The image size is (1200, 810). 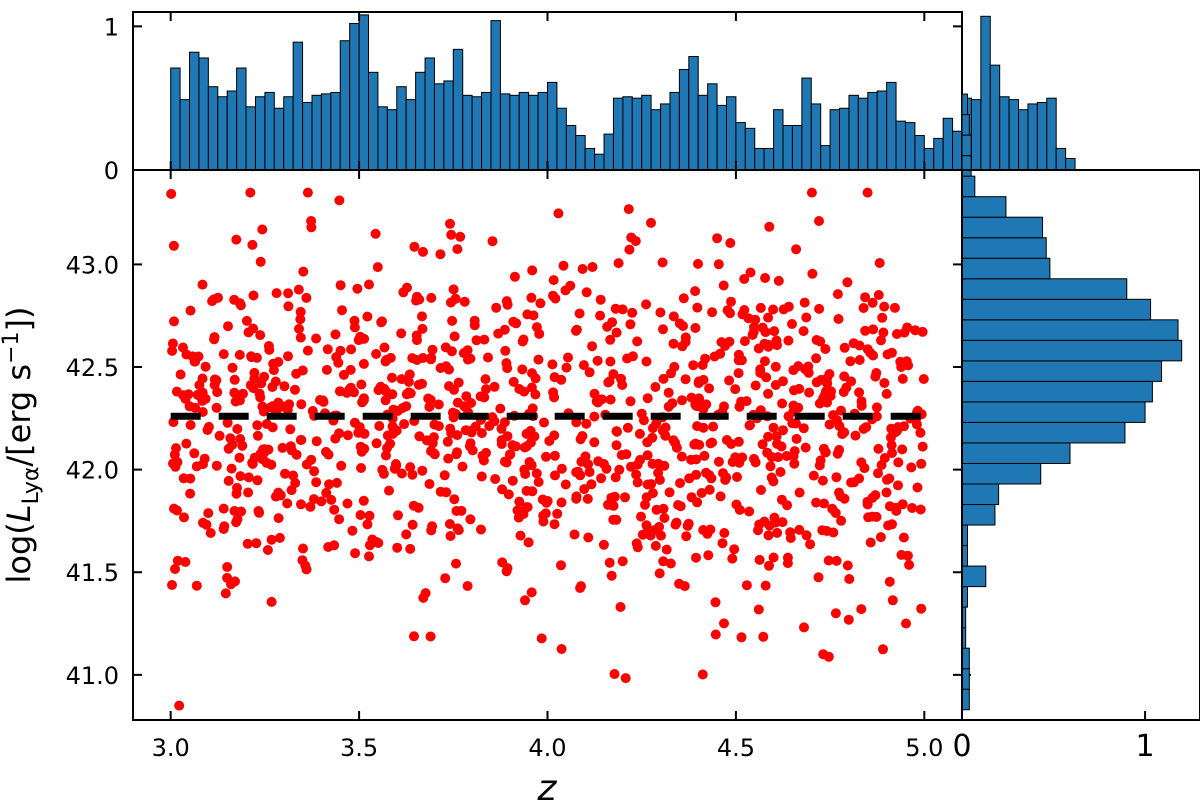 I want to click on right-histogram-x-tick-label: 1, so click(x=1145, y=746).